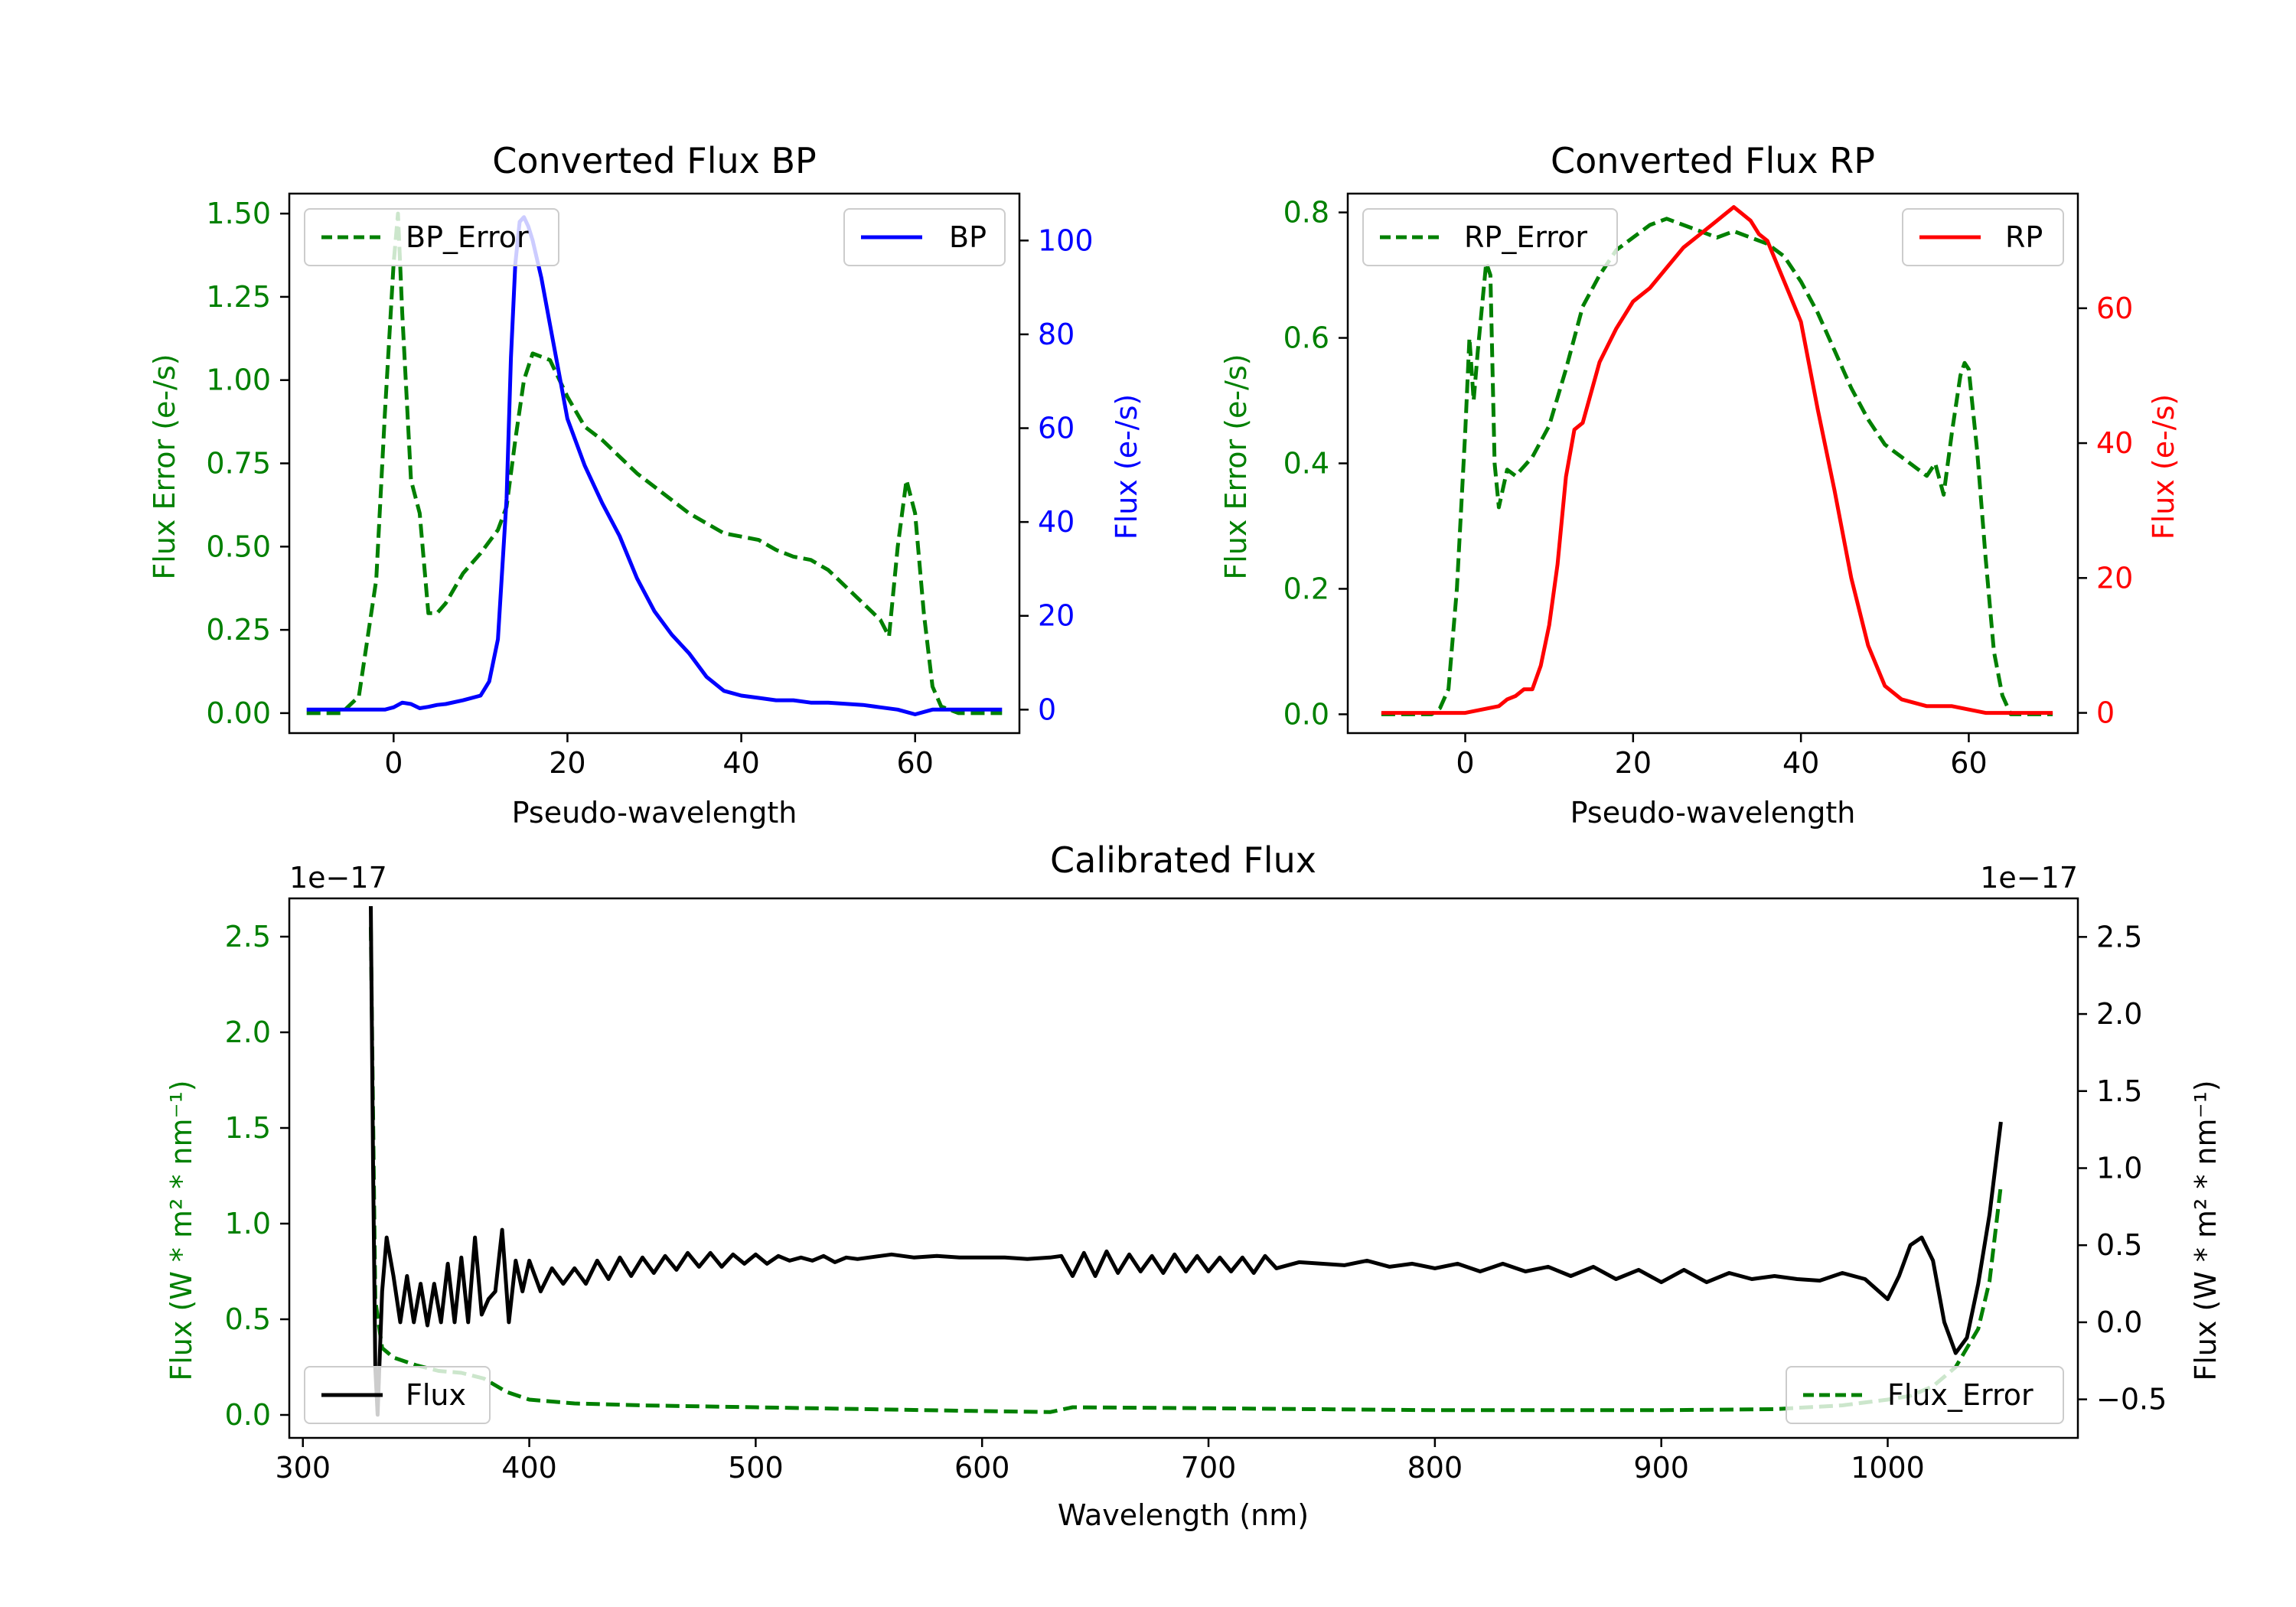 Image resolution: width=2296 pixels, height=1607 pixels. Describe the element at coordinates (238, 630) in the screenshot. I see `left-y-tick-label: 0.25` at that location.